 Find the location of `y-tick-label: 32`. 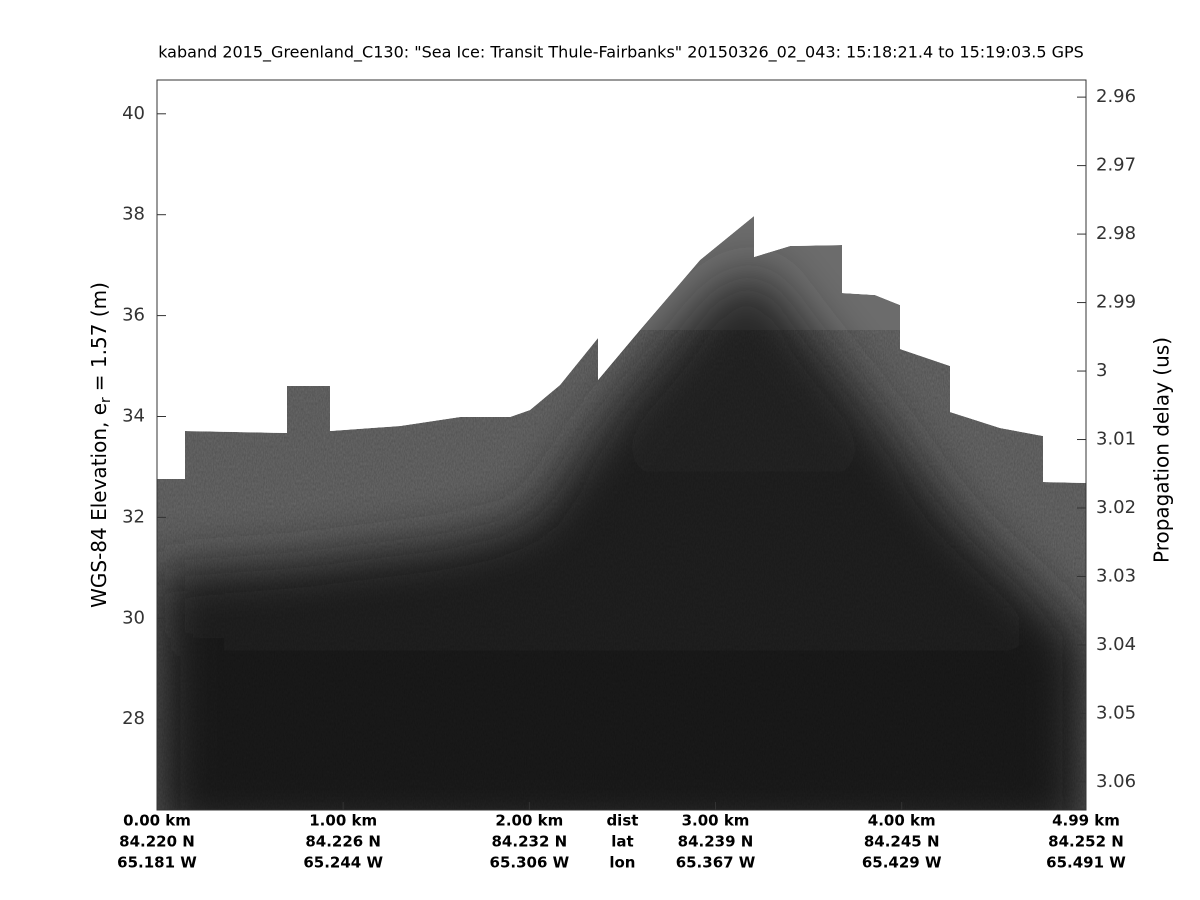

y-tick-label: 32 is located at coordinates (133, 516).